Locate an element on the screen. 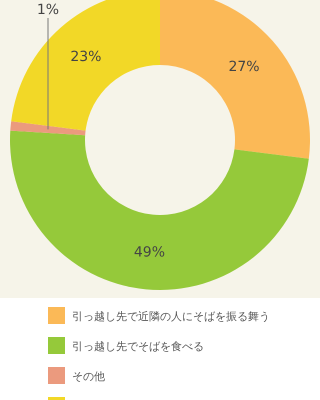  legend-label: その他 is located at coordinates (88, 376).